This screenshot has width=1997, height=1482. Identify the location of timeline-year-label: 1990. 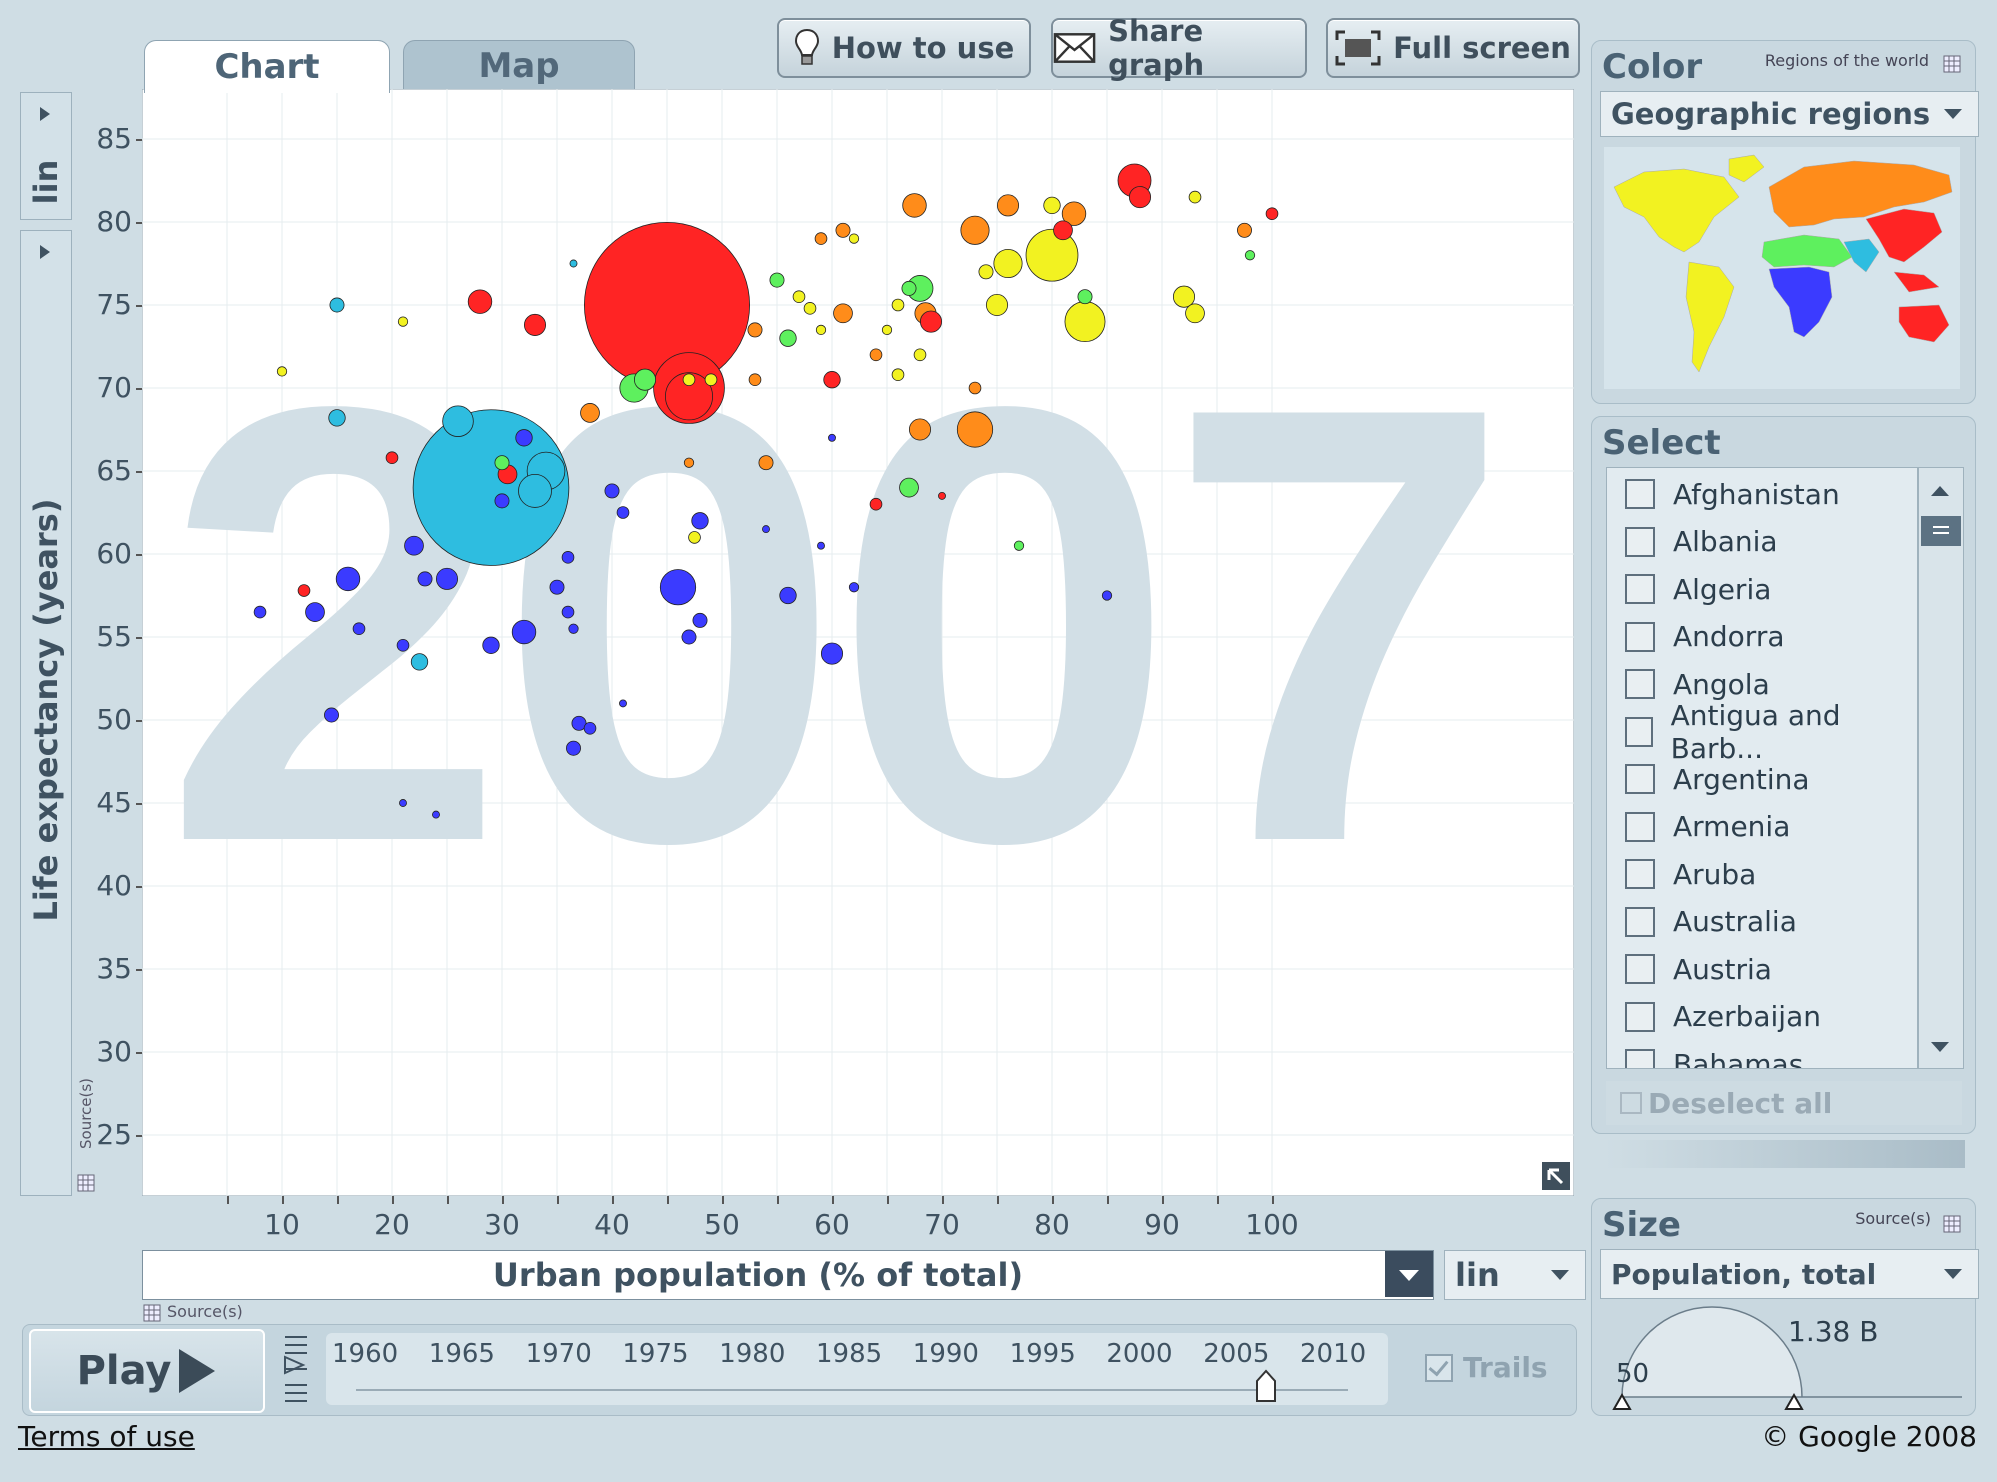
(945, 1354).